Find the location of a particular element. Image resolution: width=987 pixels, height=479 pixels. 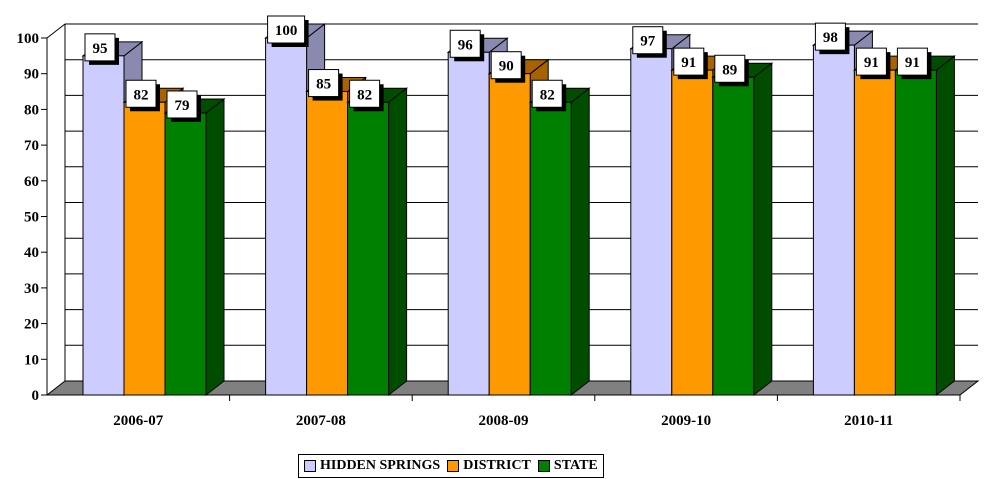

data-label-state-2008-09: 82 is located at coordinates (547, 95).